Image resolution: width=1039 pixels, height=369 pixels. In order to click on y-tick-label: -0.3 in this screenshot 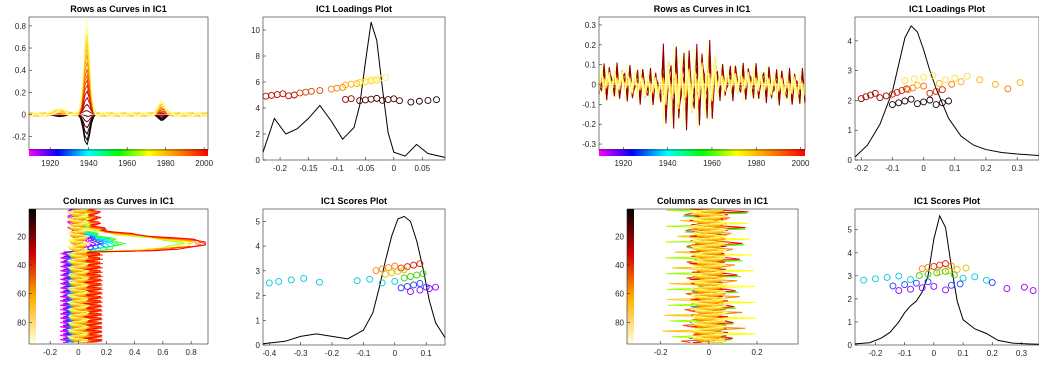, I will do `click(589, 144)`.